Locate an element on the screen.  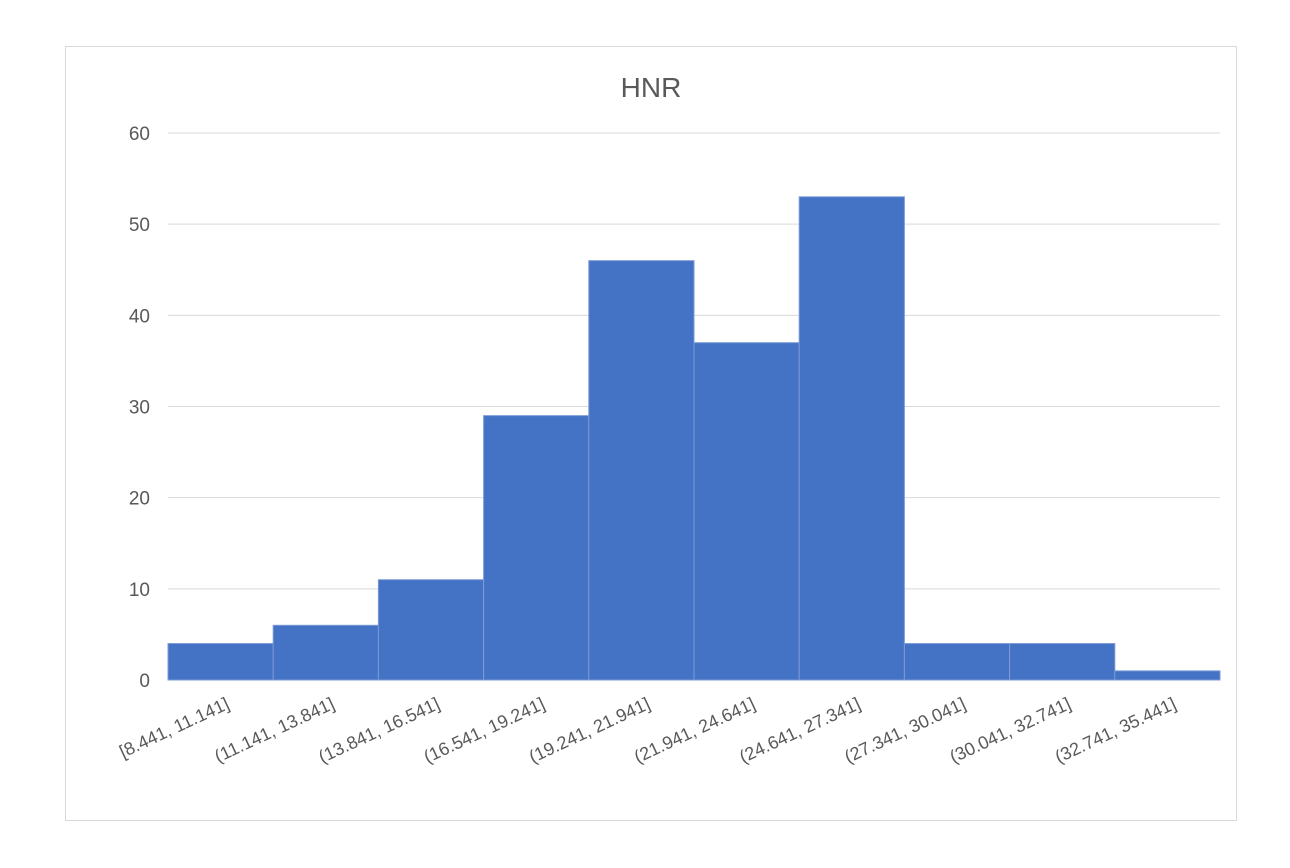
y-tick-label: 60 is located at coordinates (139, 134).